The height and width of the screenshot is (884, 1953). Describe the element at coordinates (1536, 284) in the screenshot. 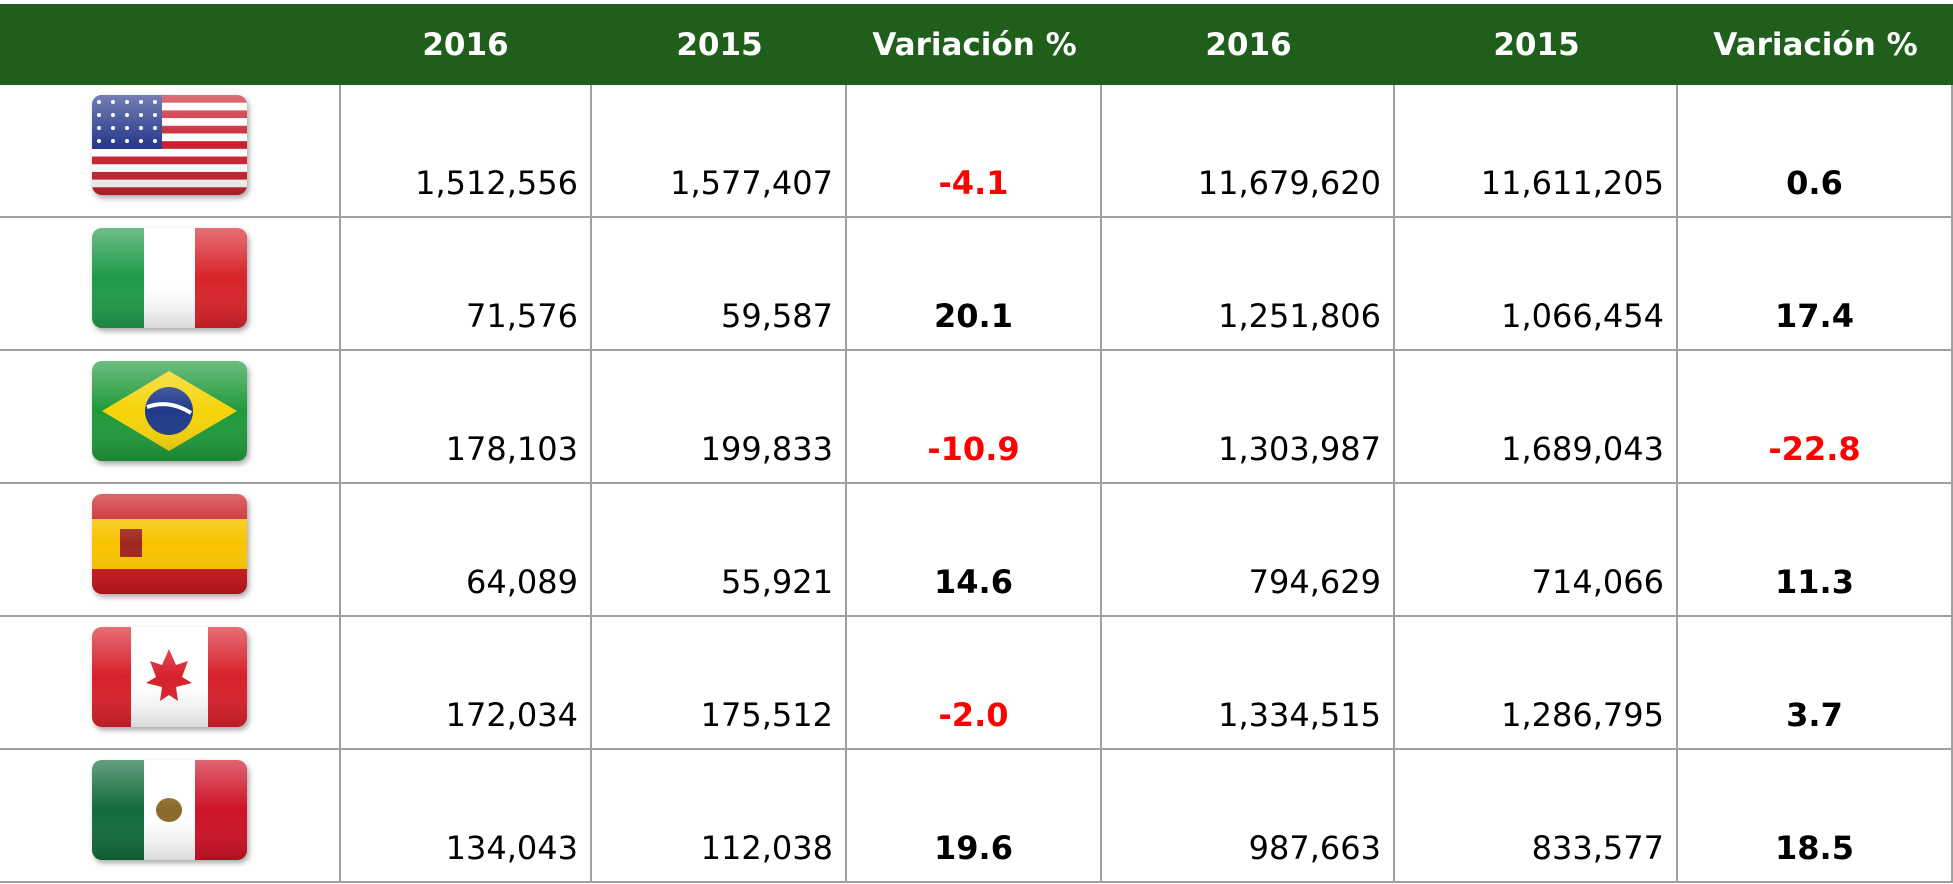

I see `value-cell: 1,066,454` at that location.